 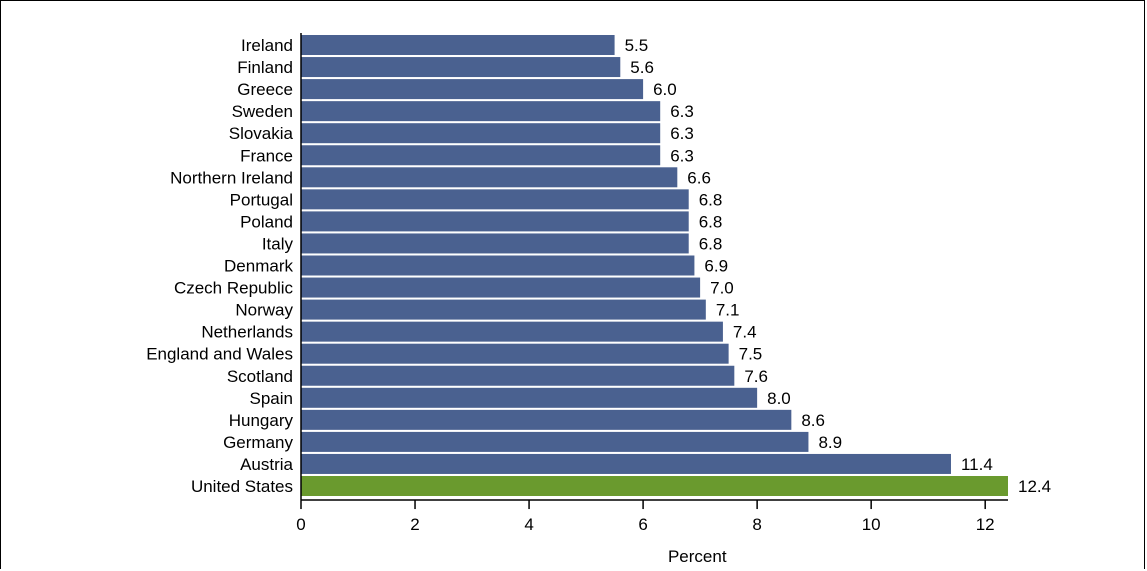 I want to click on category-label-england-and-wales: England and Wales, so click(x=219, y=354).